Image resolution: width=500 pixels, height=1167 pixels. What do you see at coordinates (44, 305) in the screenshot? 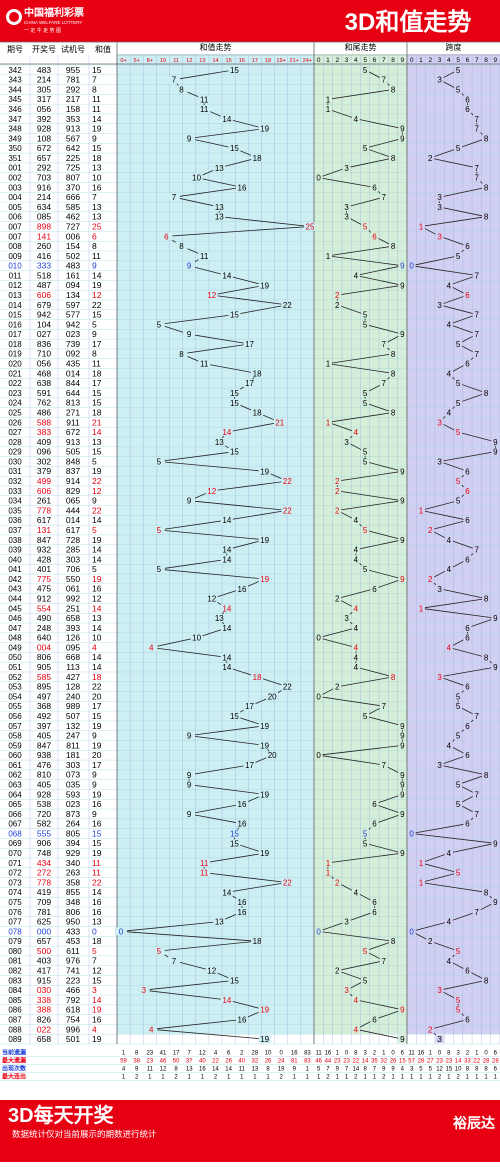
I see `draw-cell: 679` at bounding box center [44, 305].